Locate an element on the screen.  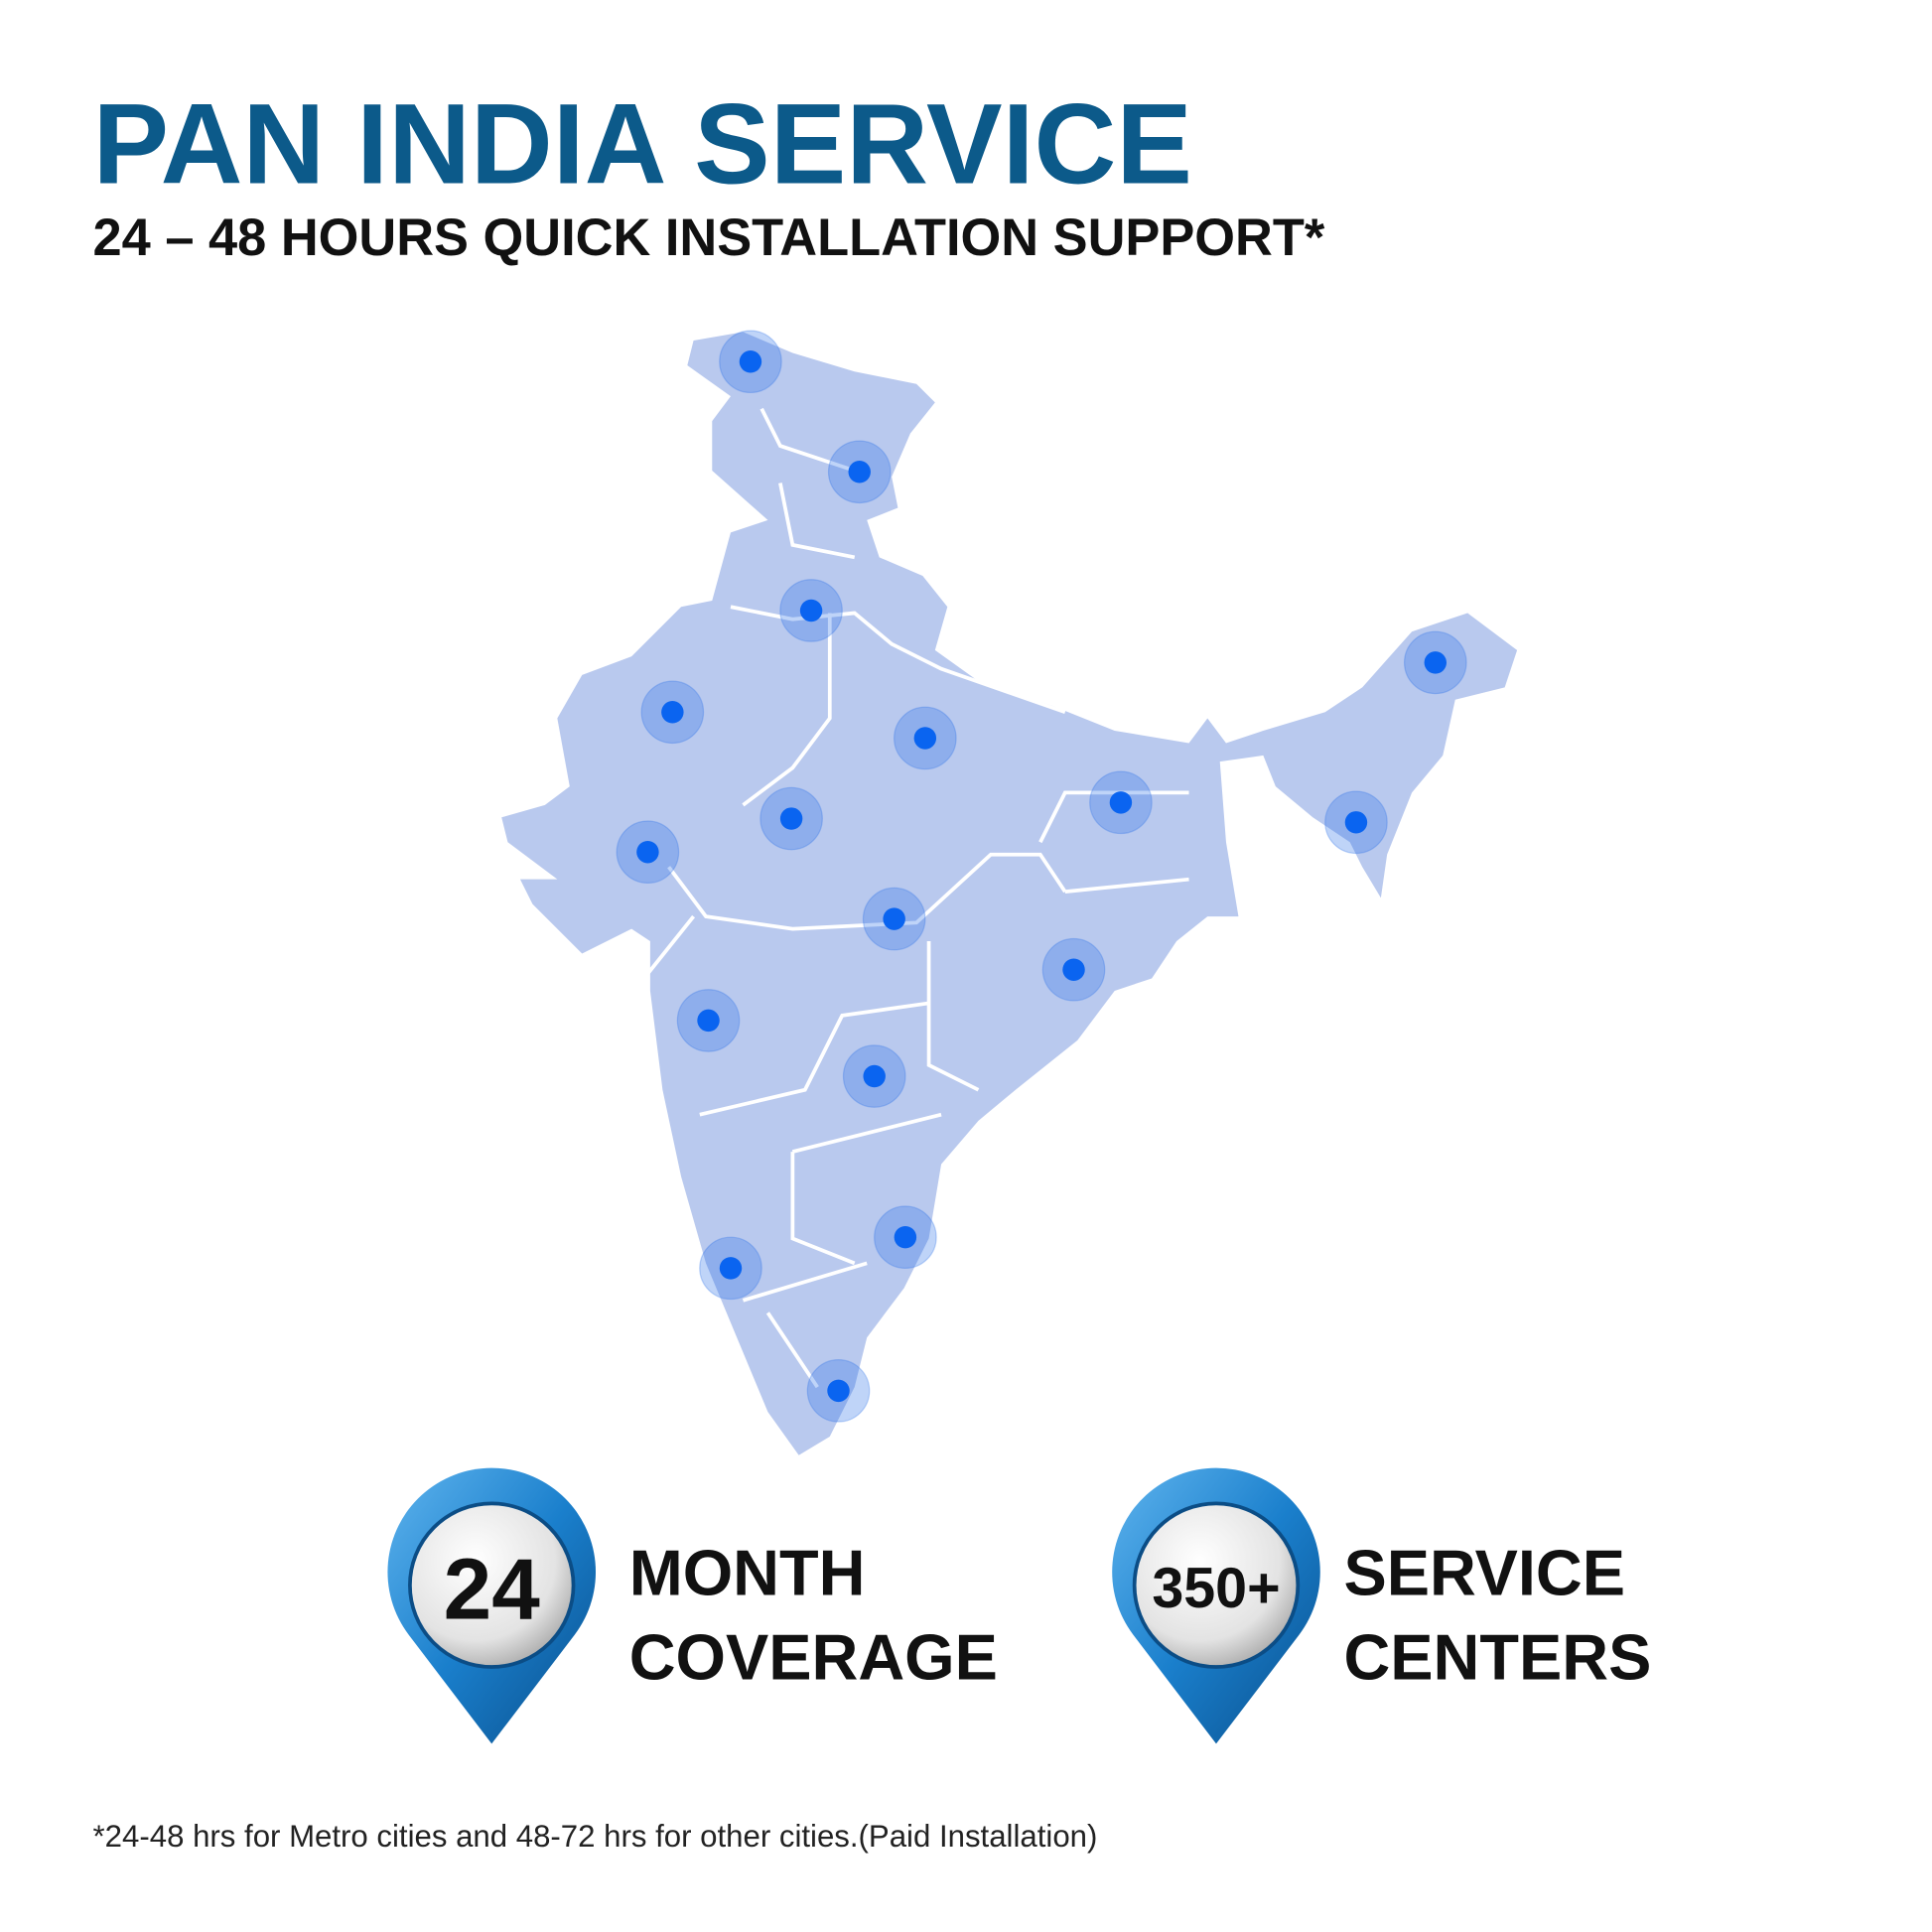
badge-label: MONTH is located at coordinates (748, 1573).